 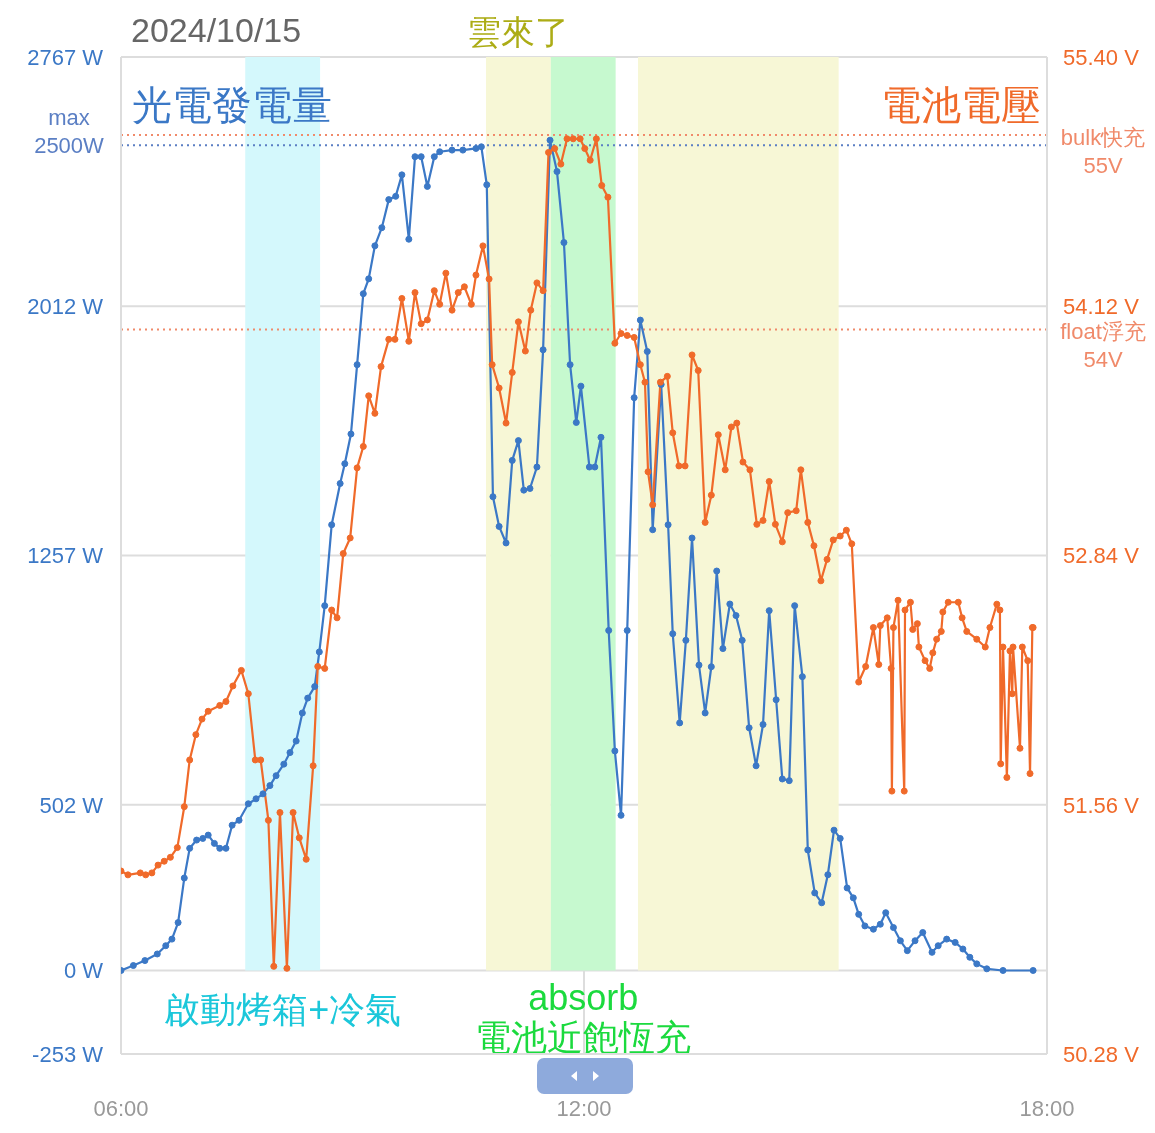 I want to click on y2-tick-label: 52.84 V, so click(x=1101, y=556).